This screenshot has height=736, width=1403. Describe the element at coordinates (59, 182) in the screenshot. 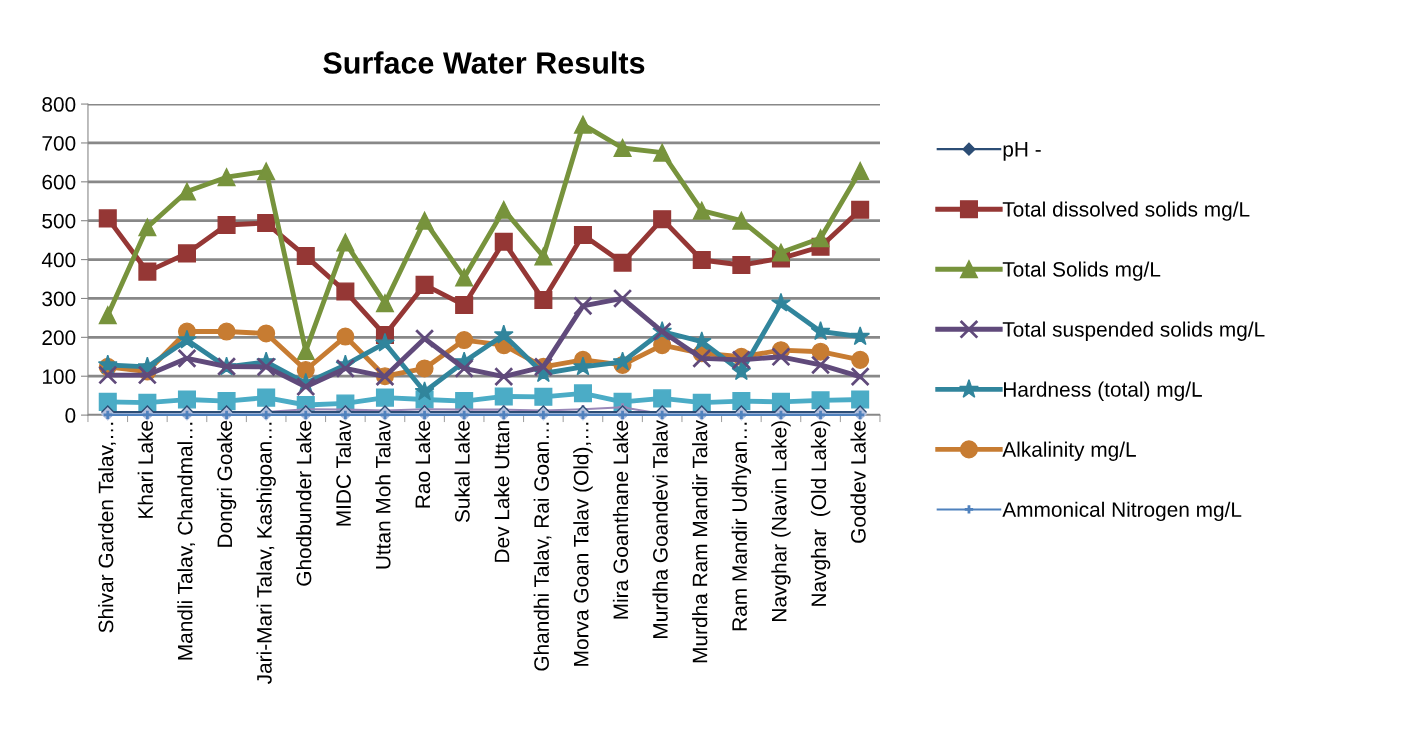

I see `y-tick-label: 600` at that location.